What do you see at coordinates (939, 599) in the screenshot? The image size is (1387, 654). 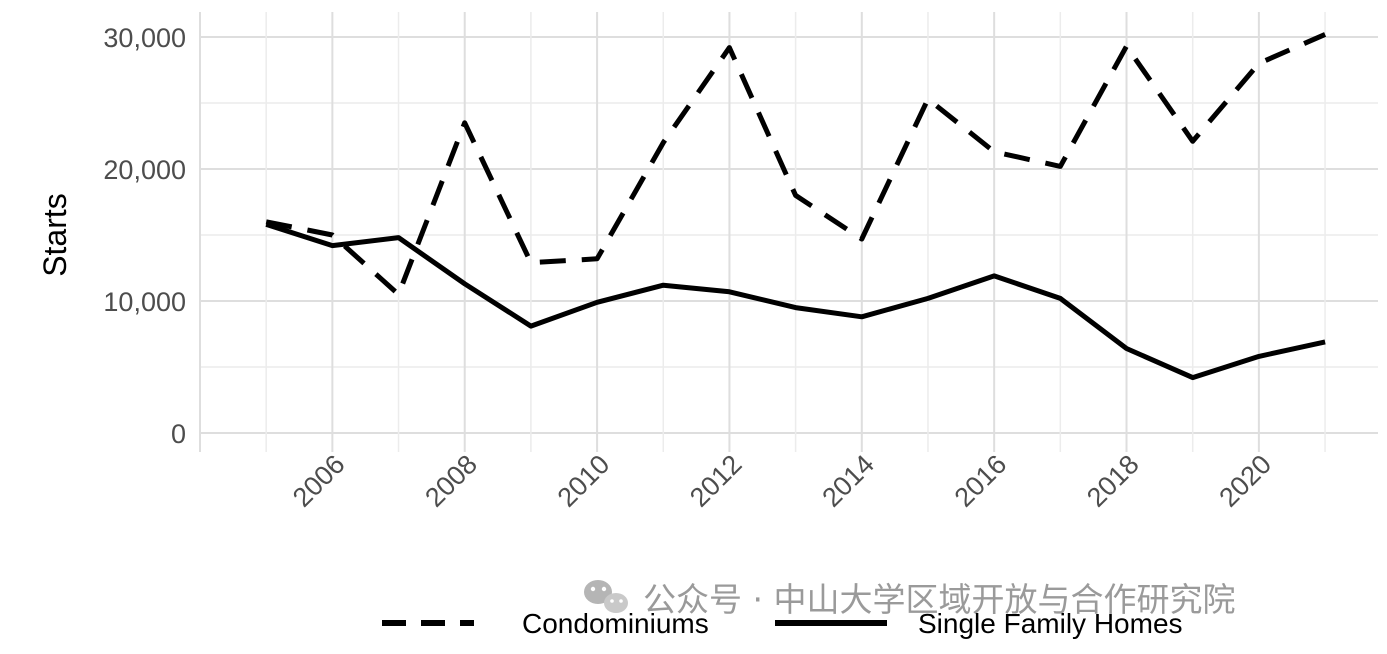 I see `watermark-text: 公众号 · 中山大学区域开放与合作研究院` at bounding box center [939, 599].